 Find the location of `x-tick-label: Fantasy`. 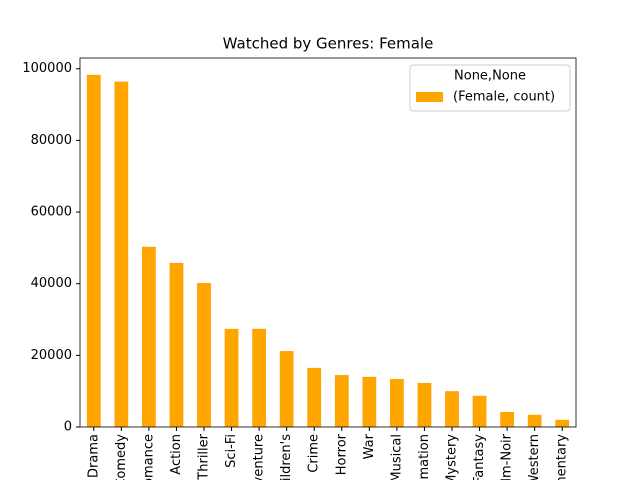

x-tick-label: Fantasy is located at coordinates (479, 457).